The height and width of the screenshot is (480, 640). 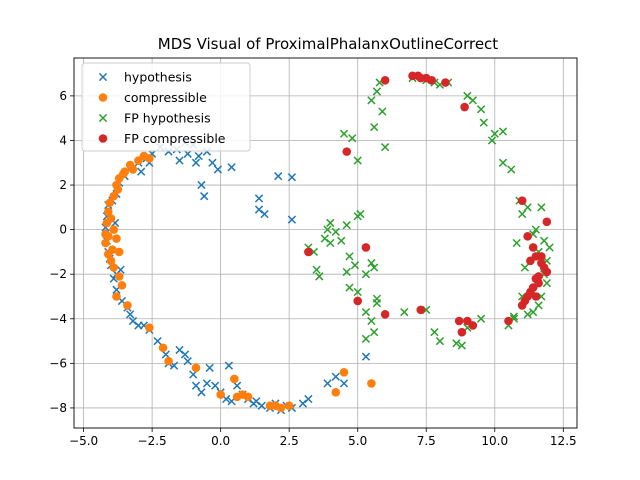 I want to click on y-tick-label: −6, so click(x=58, y=363).